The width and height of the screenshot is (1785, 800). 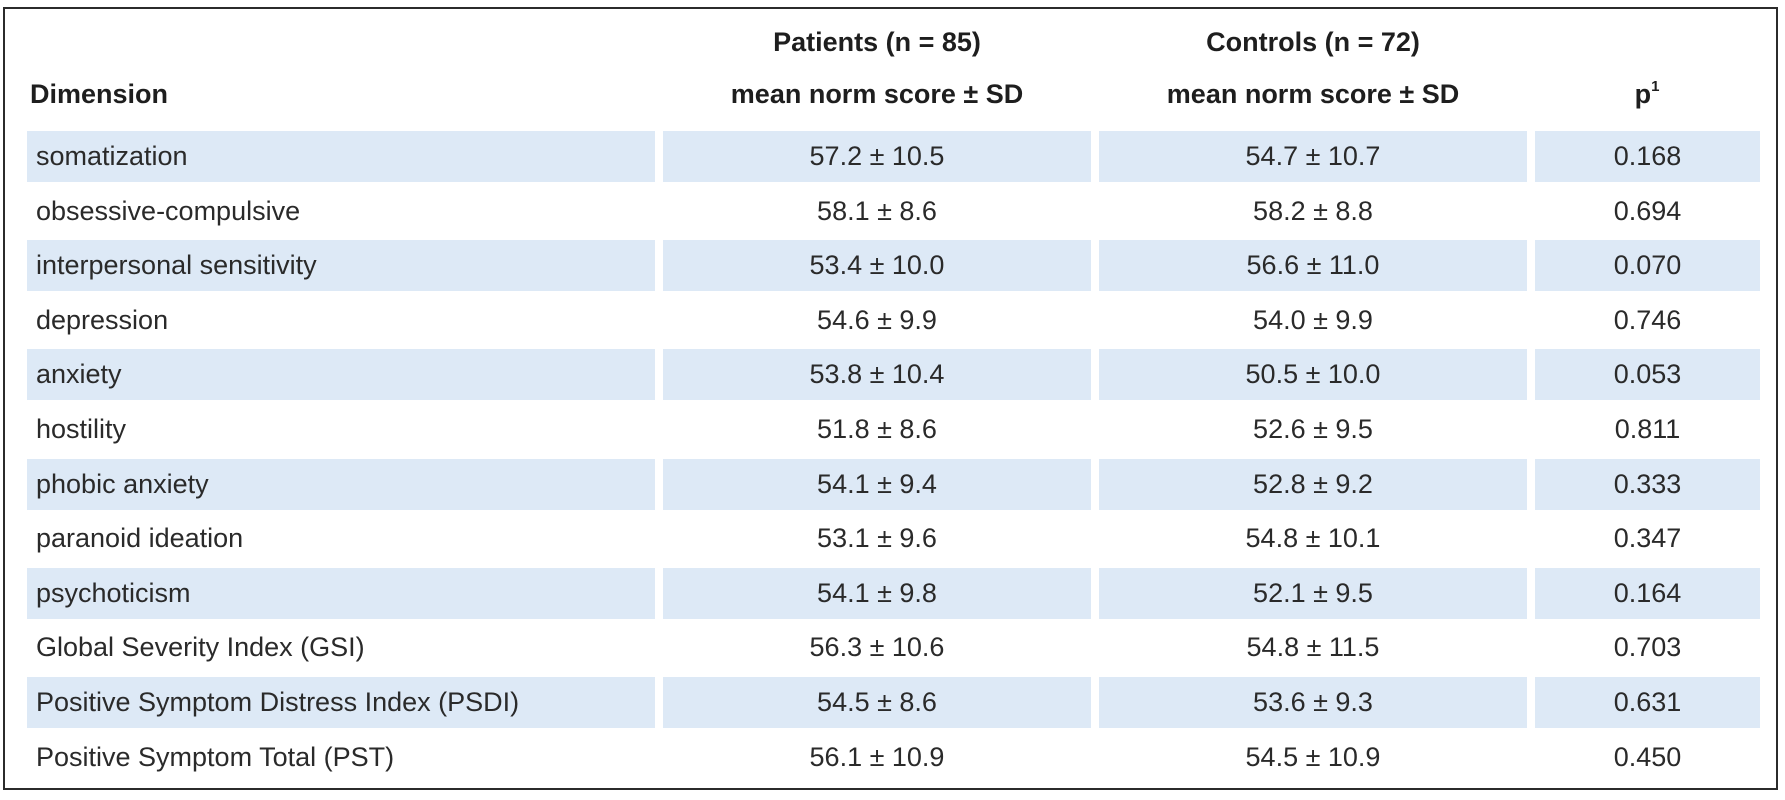 What do you see at coordinates (341, 702) in the screenshot?
I see `dimension-cell: Positive Symptom Distress Index (PSDI)` at bounding box center [341, 702].